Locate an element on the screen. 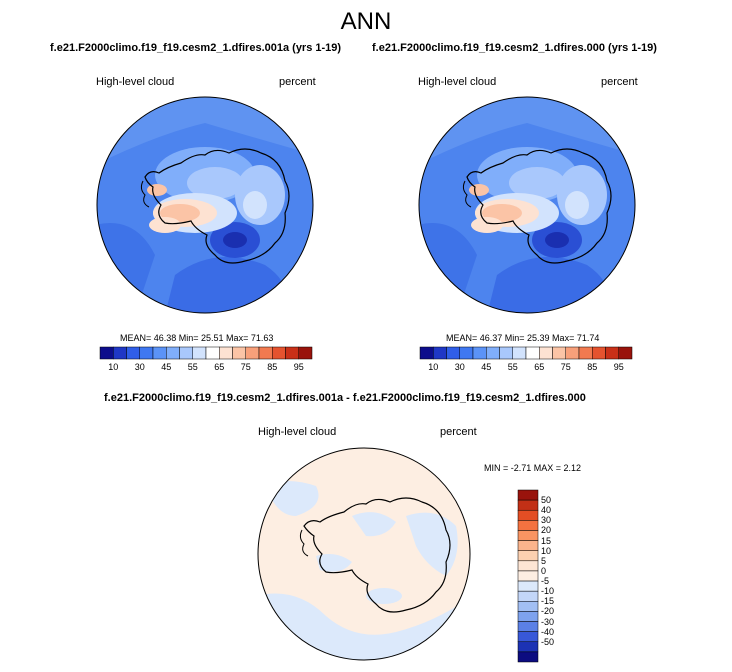 Image resolution: width=732 pixels, height=672 pixels. colorbar-tick-label: -10 is located at coordinates (548, 591).